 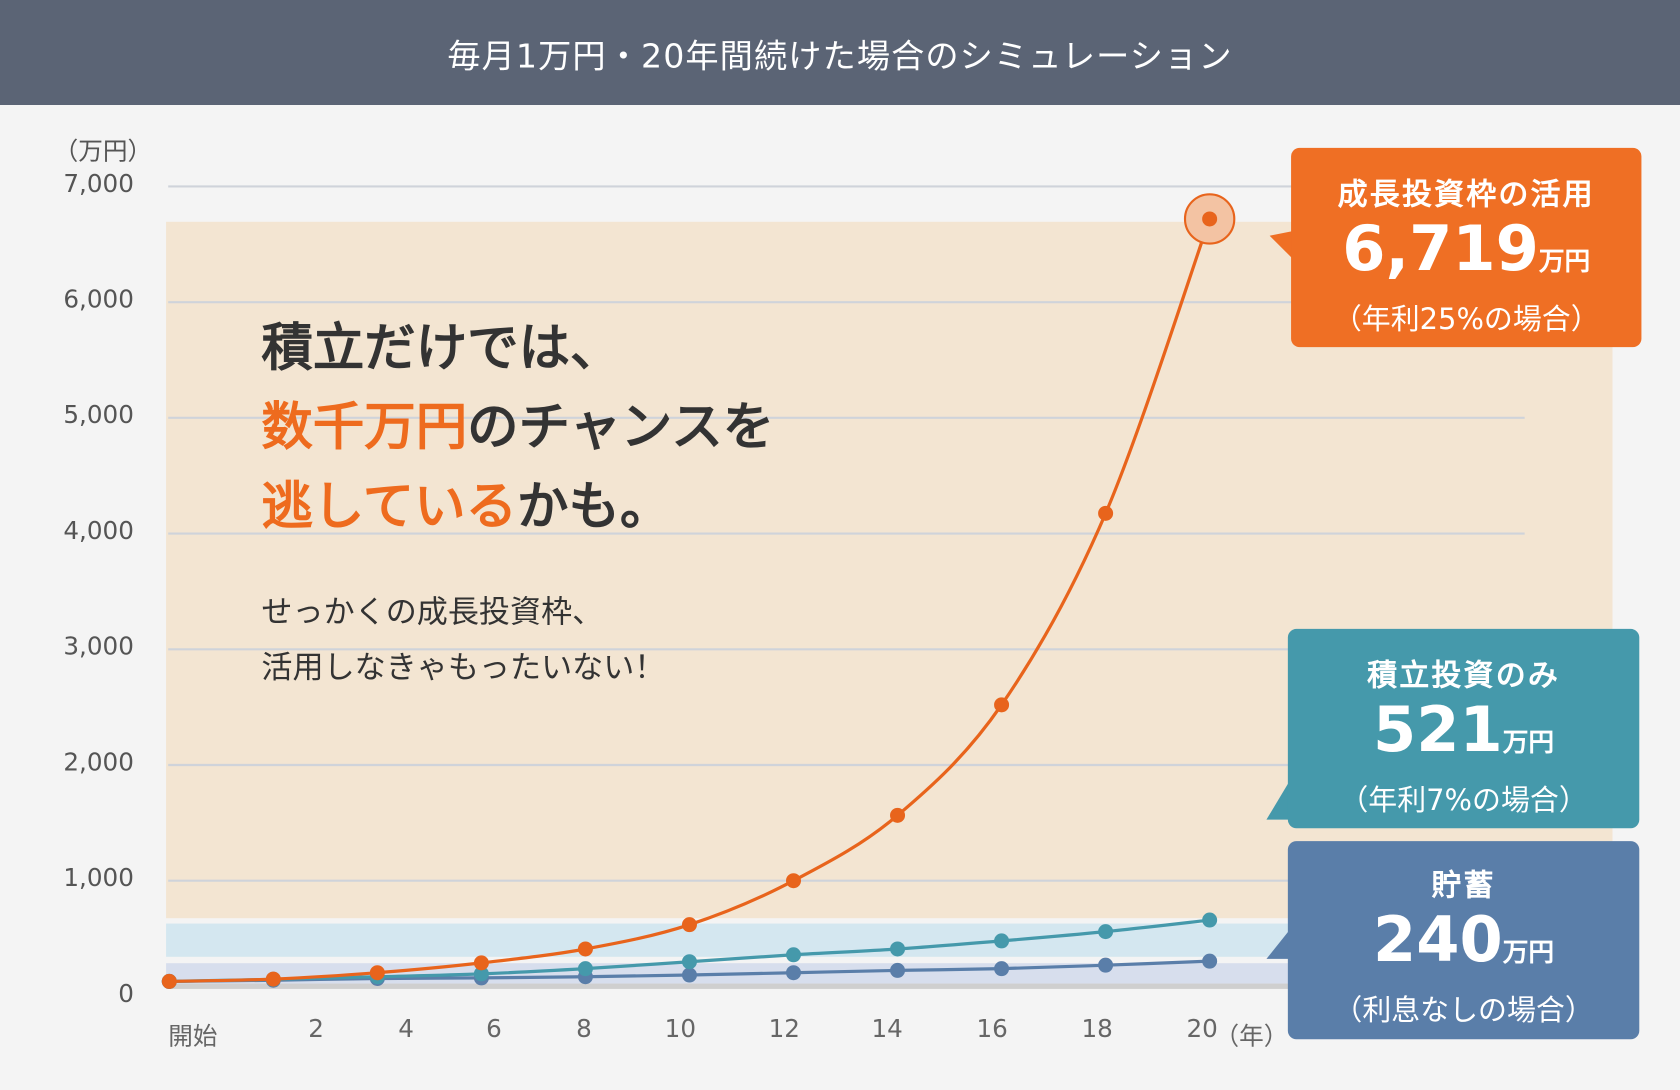 I want to click on callout-title: 成長投資枠の活用, so click(x=1466, y=194).